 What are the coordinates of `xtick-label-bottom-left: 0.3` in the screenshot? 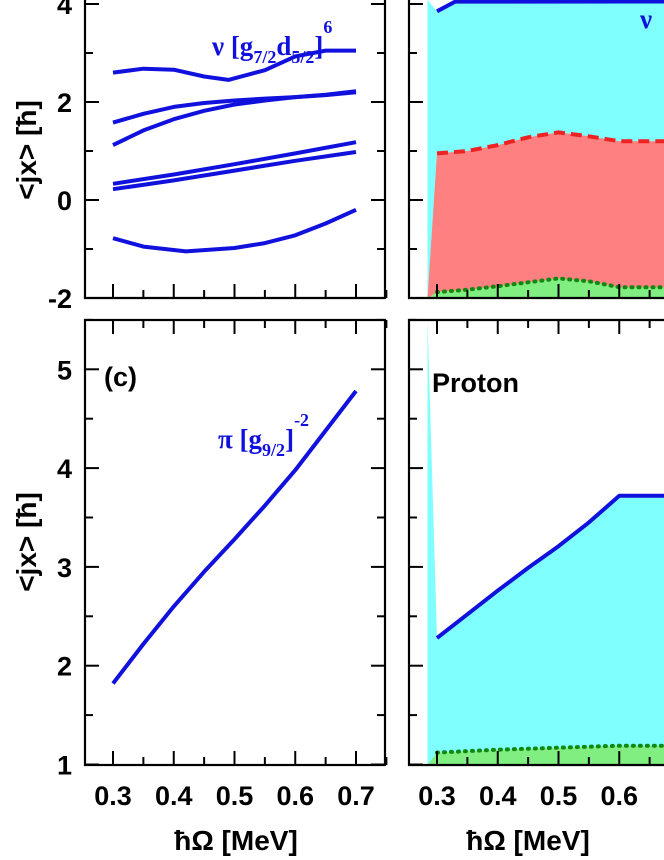 It's located at (113, 796).